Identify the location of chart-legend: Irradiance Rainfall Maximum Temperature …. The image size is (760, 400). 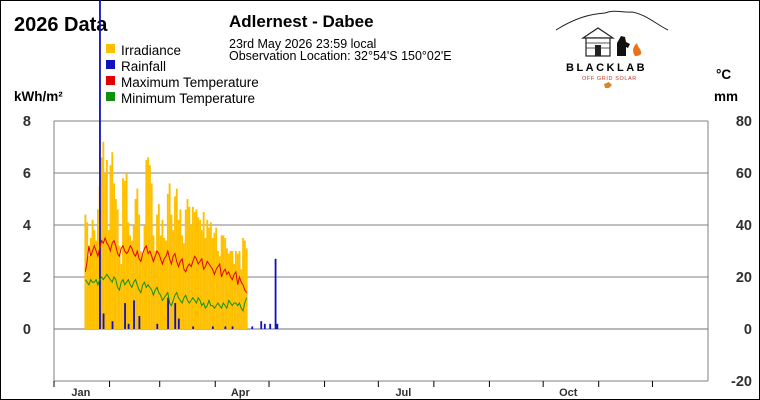
(182, 74).